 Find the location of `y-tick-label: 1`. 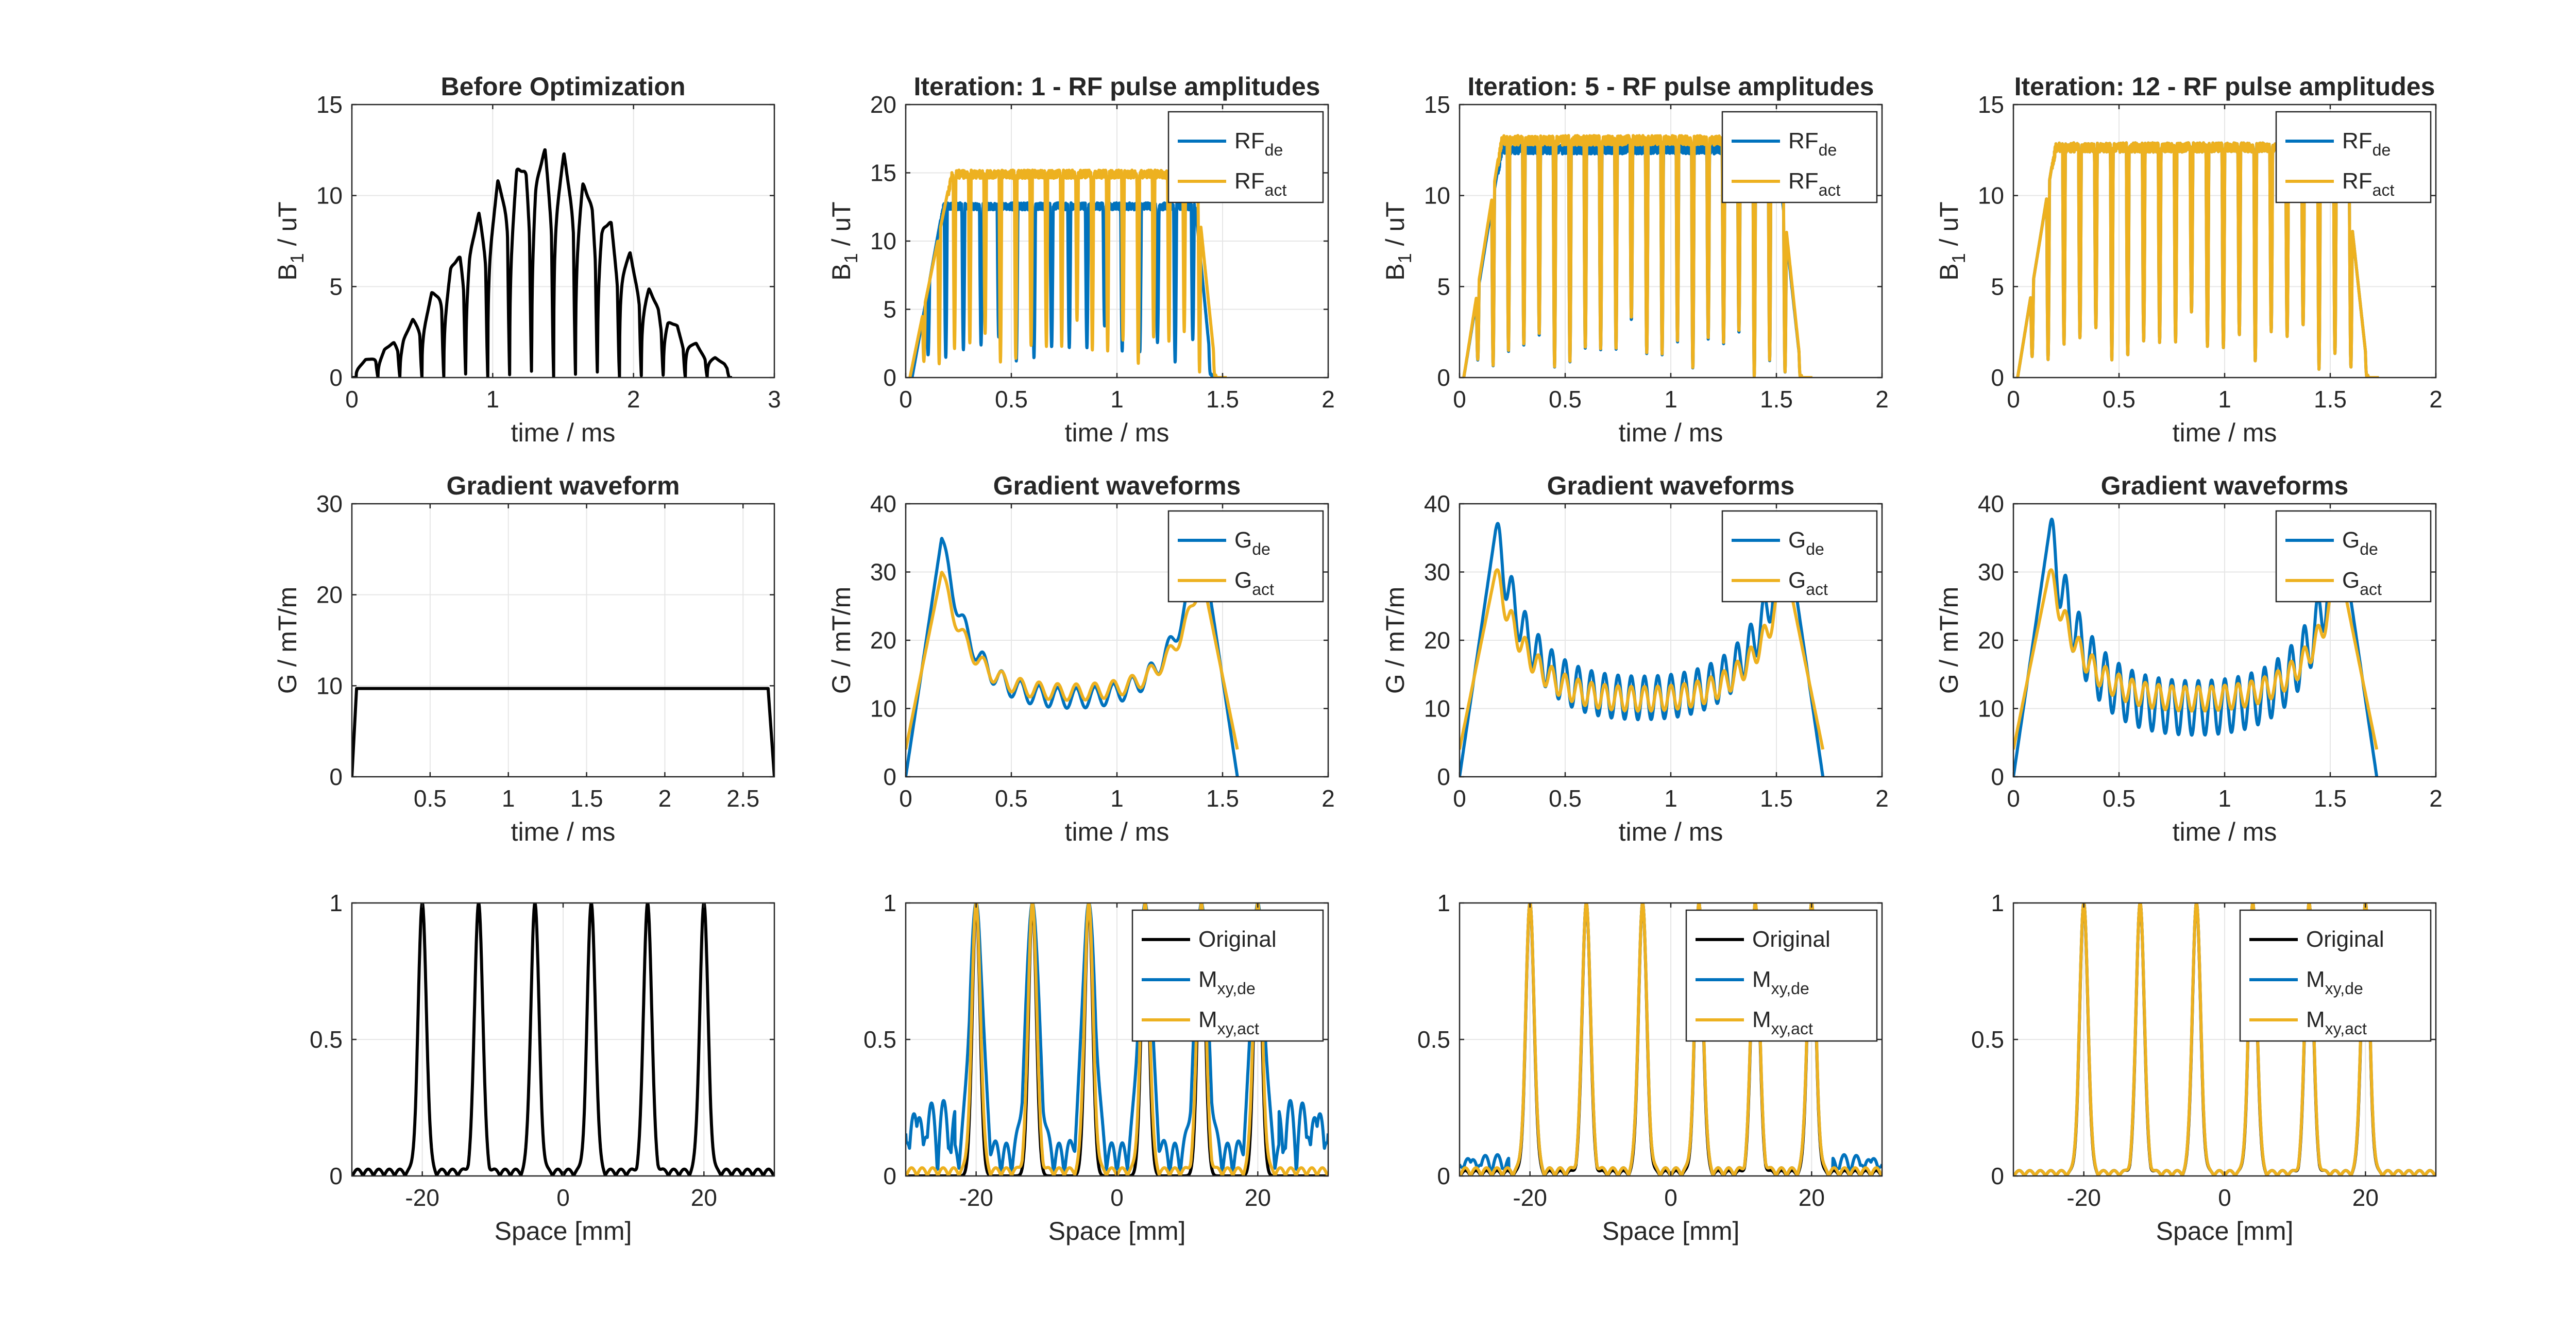

y-tick-label: 1 is located at coordinates (336, 903).